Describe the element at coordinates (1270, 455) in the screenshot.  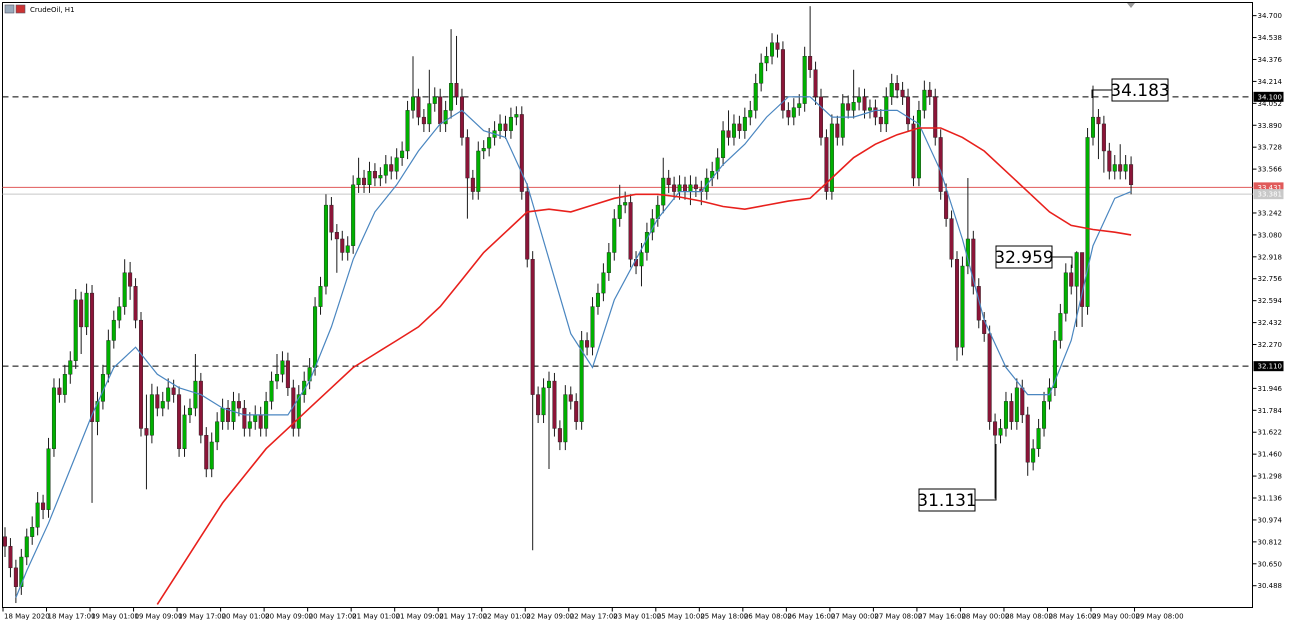
I see `y-tick-label: 31.460` at that location.